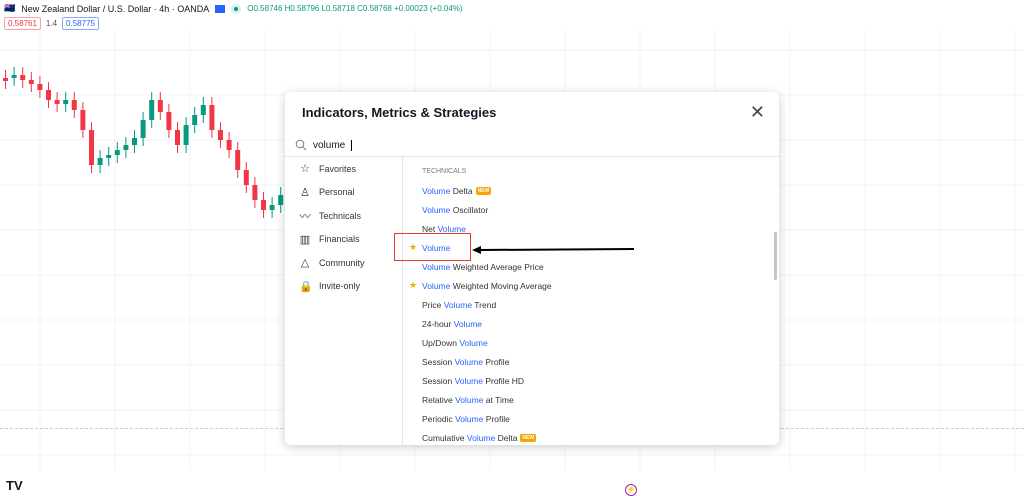  Describe the element at coordinates (340, 286) in the screenshot. I see `category-label: Invite-only` at that location.